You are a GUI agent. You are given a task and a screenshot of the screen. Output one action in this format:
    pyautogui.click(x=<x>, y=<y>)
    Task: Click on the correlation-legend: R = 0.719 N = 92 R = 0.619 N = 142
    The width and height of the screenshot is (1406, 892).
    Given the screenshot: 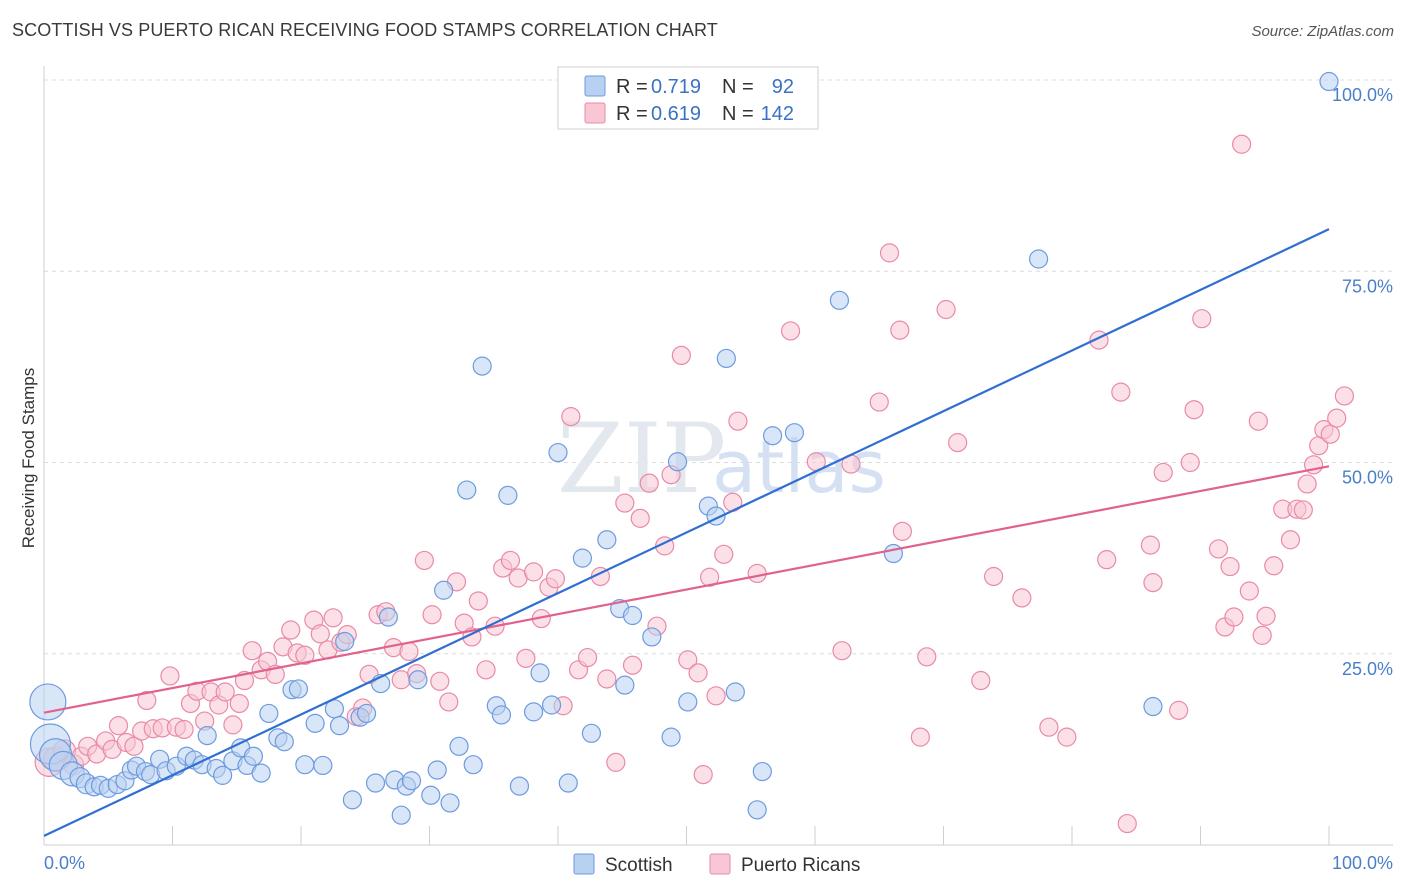 What is the action you would take?
    pyautogui.click(x=688, y=98)
    